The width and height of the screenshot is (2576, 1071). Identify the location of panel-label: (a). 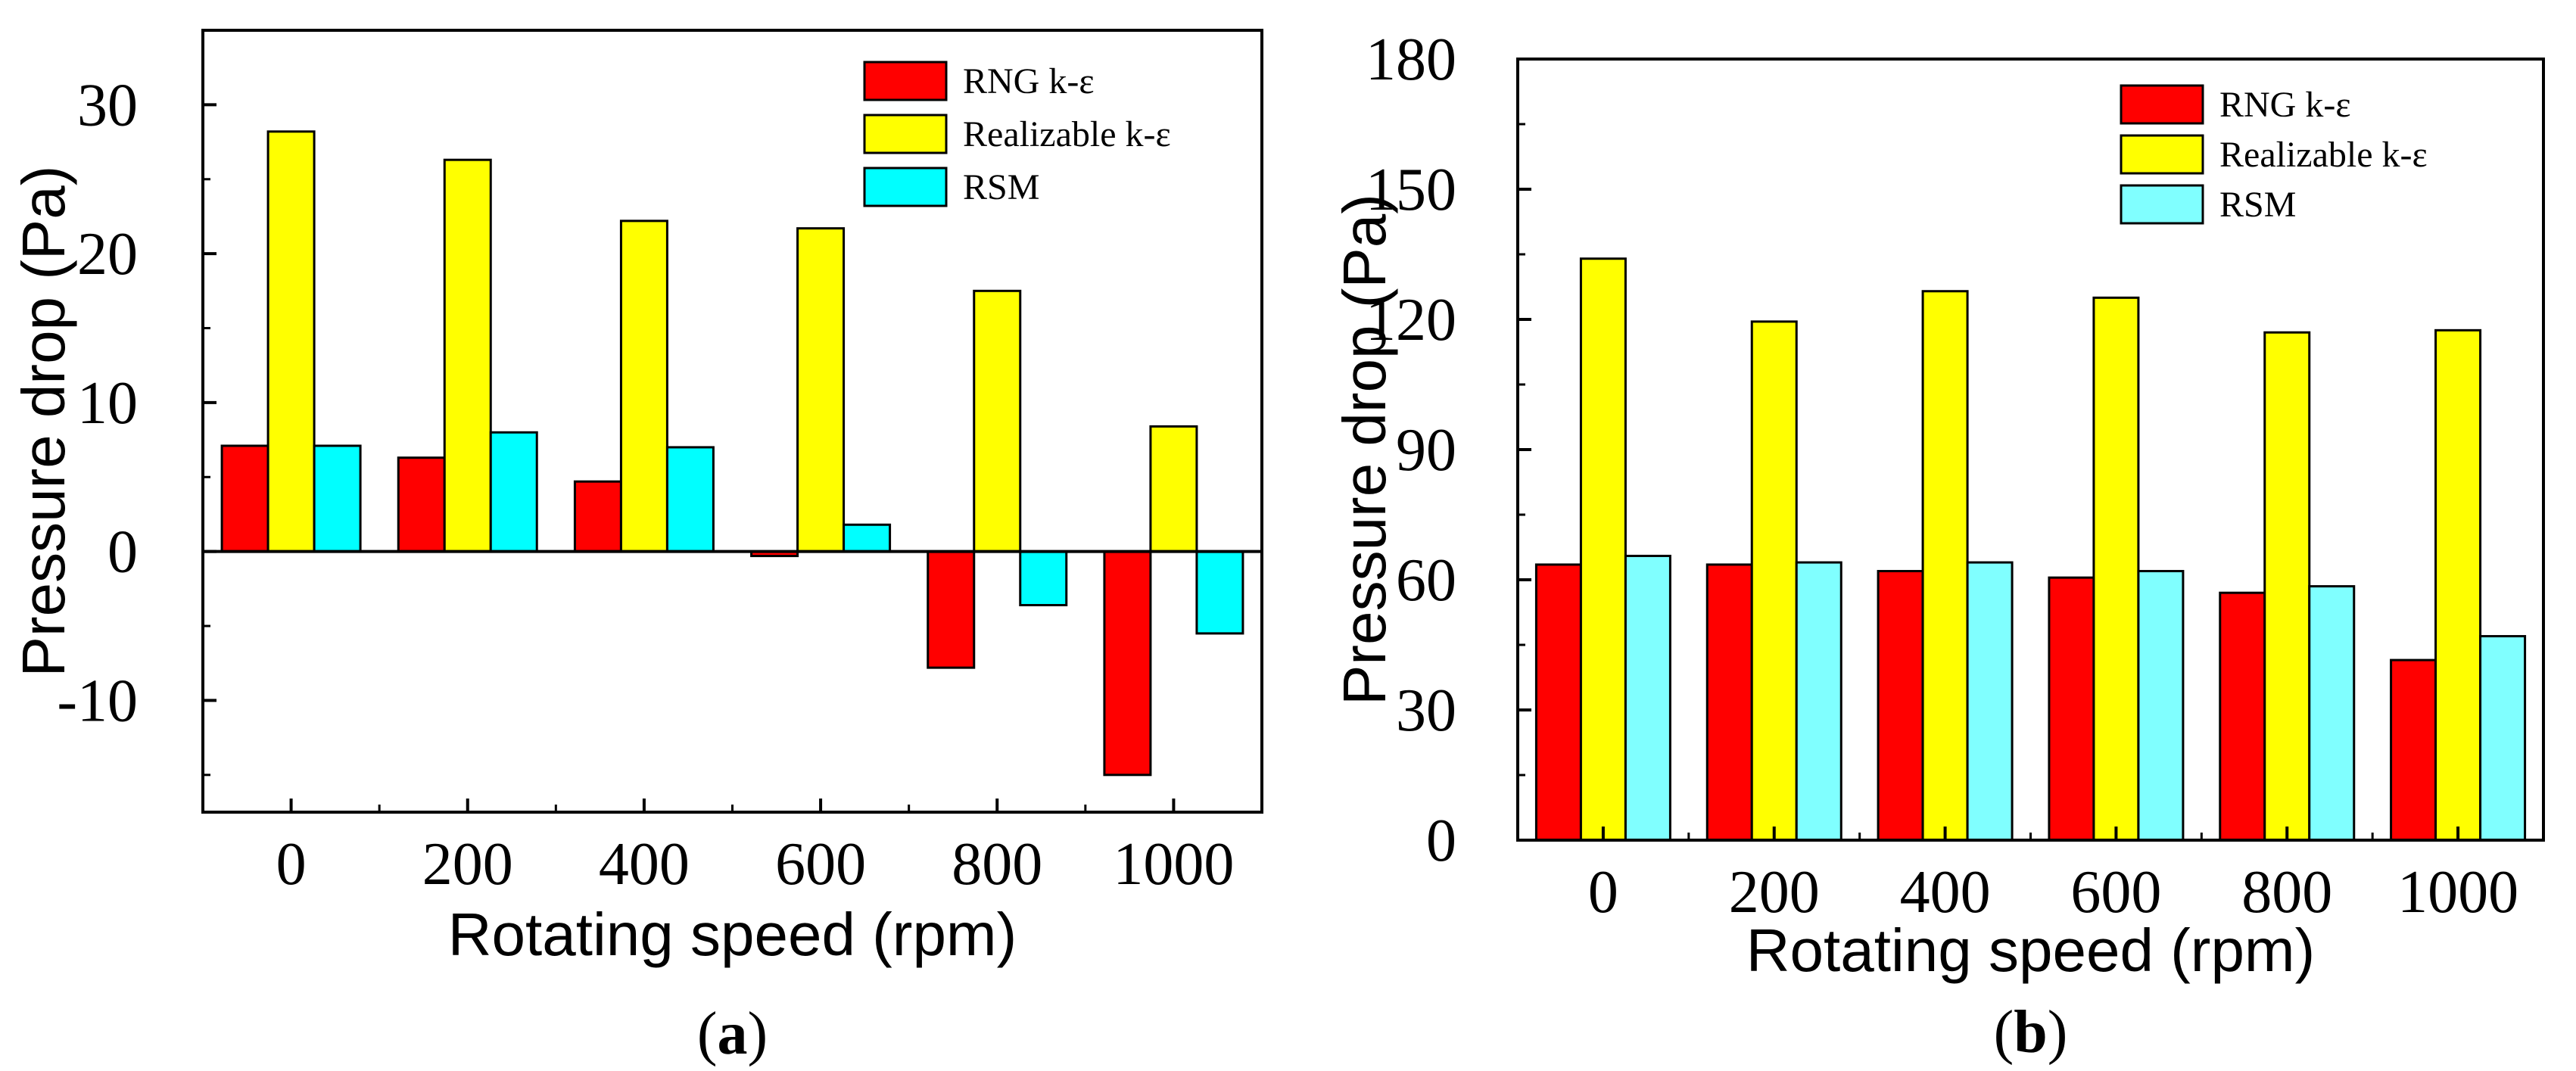
(732, 1034).